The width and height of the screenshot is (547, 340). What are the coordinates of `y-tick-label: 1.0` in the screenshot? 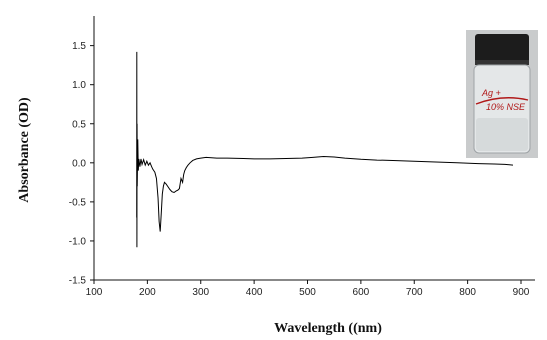 It's located at (79, 85).